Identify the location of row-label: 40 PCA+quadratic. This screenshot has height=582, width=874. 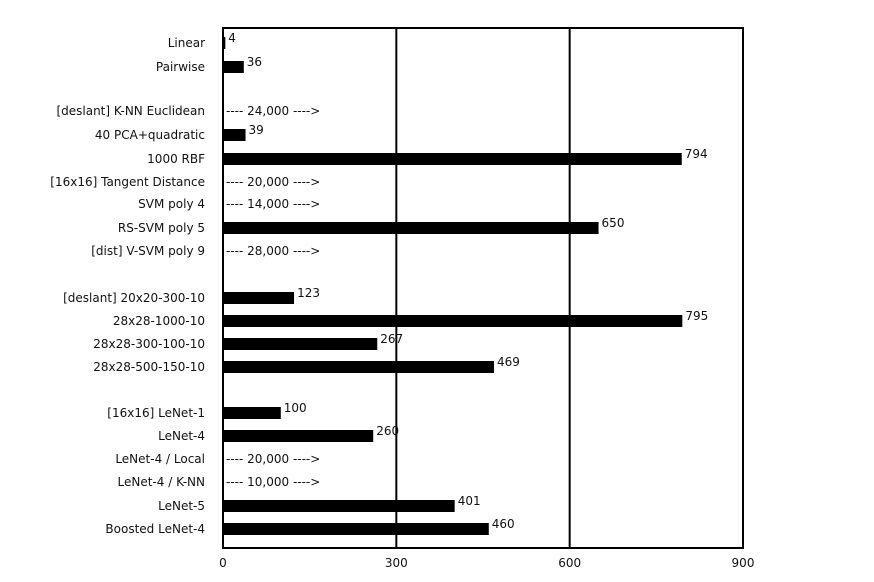
(150, 135).